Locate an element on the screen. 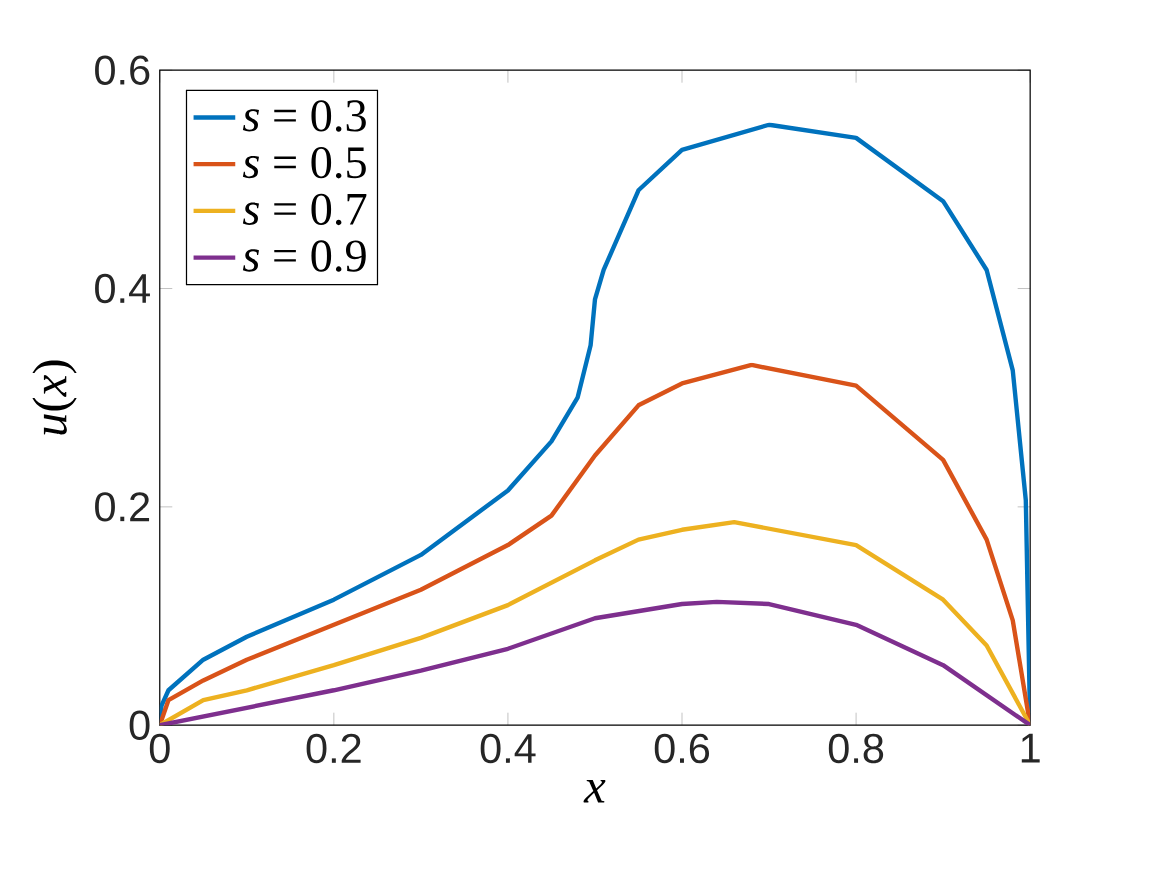  x-tick-label: 0.8 is located at coordinates (856, 748).